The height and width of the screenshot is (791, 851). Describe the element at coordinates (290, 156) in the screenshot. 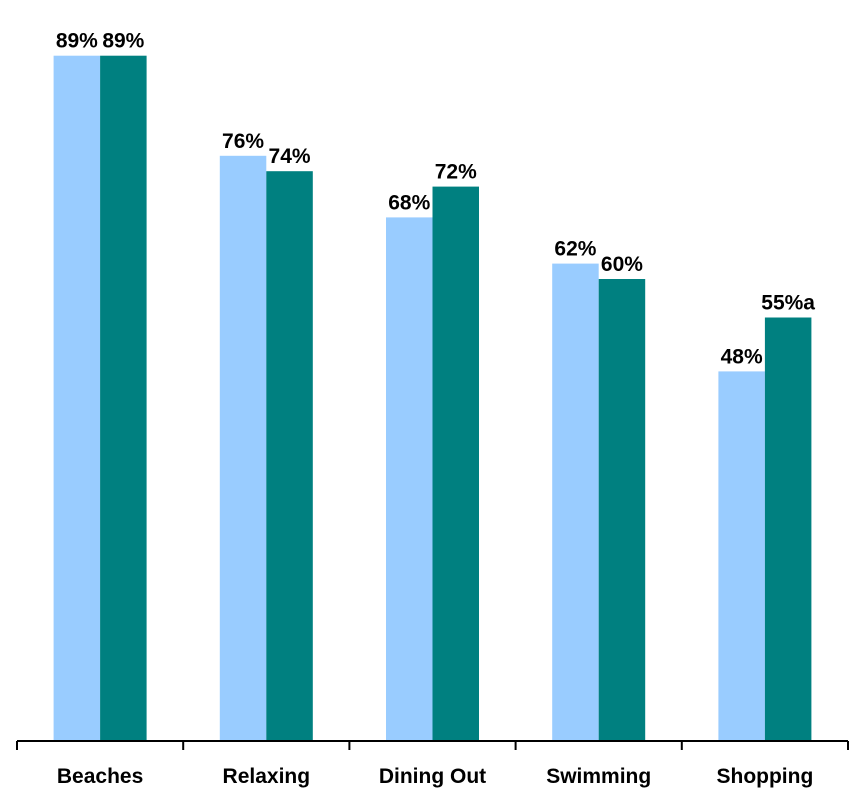

I see `data-label-relaxing-series-2: 74%` at that location.